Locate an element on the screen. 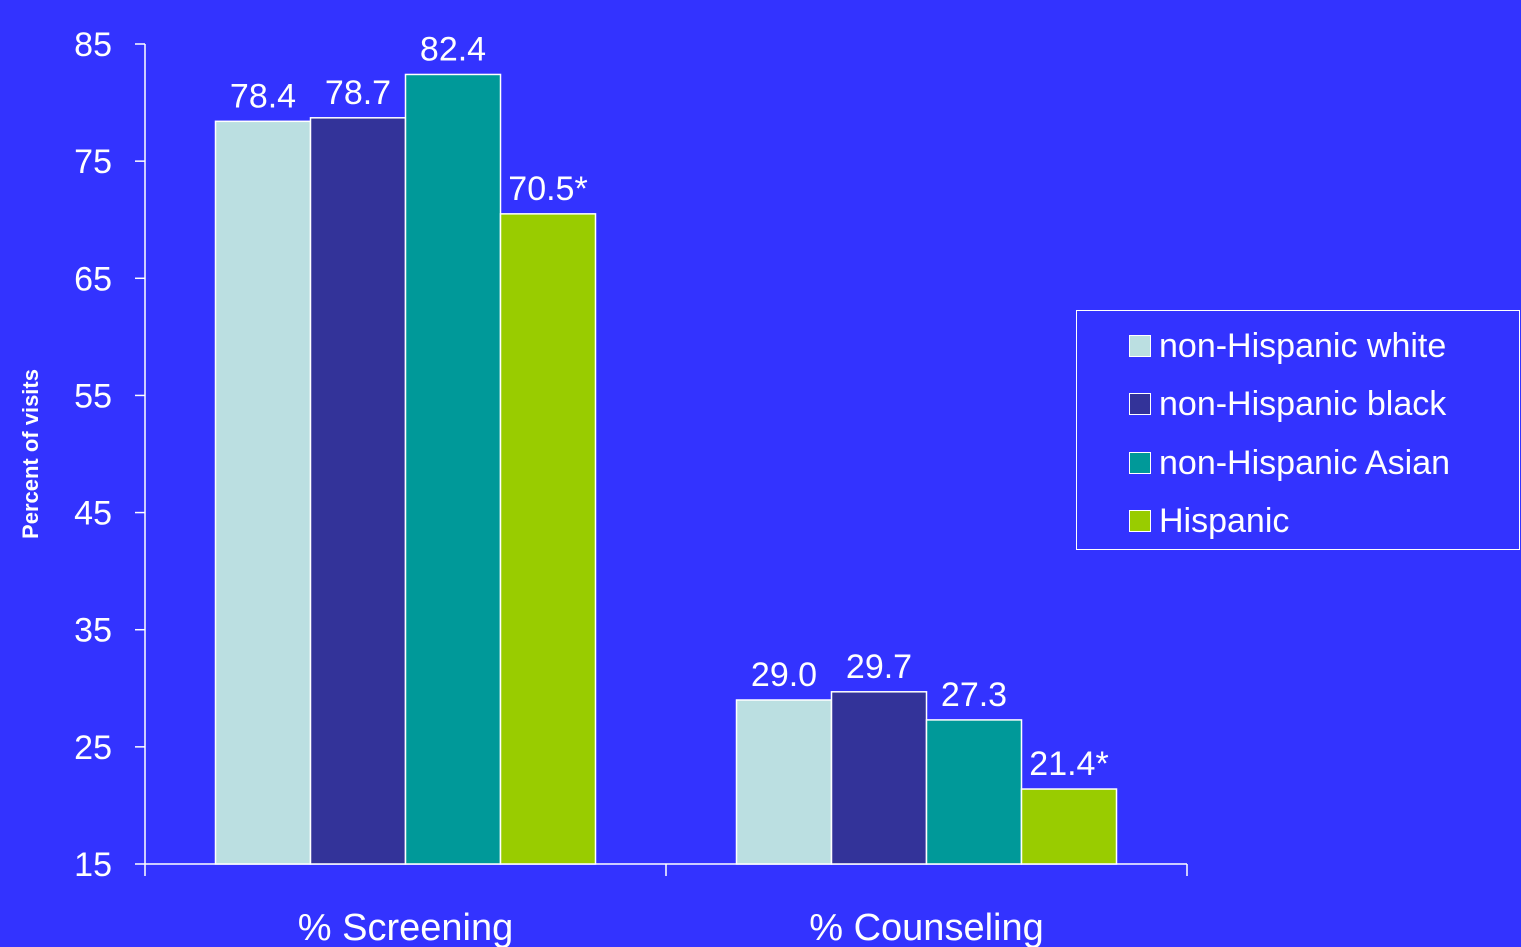  x-category-label: % Screening is located at coordinates (405, 927).